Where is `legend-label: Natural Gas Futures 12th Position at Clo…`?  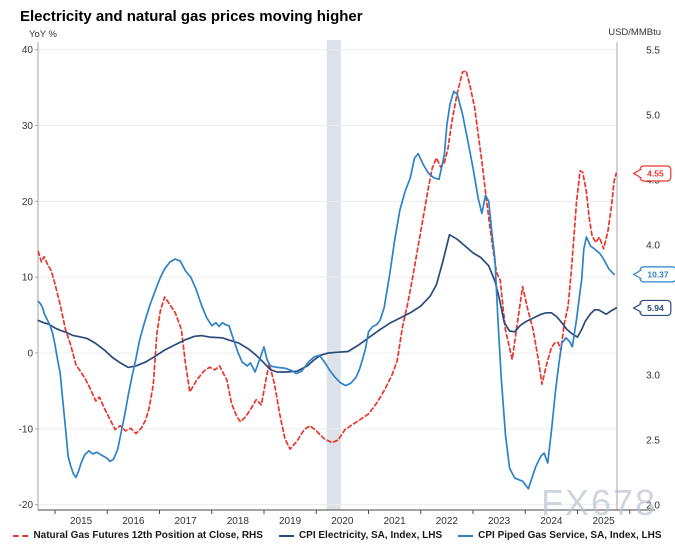 legend-label: Natural Gas Futures 12th Position at Clo… is located at coordinates (148, 535).